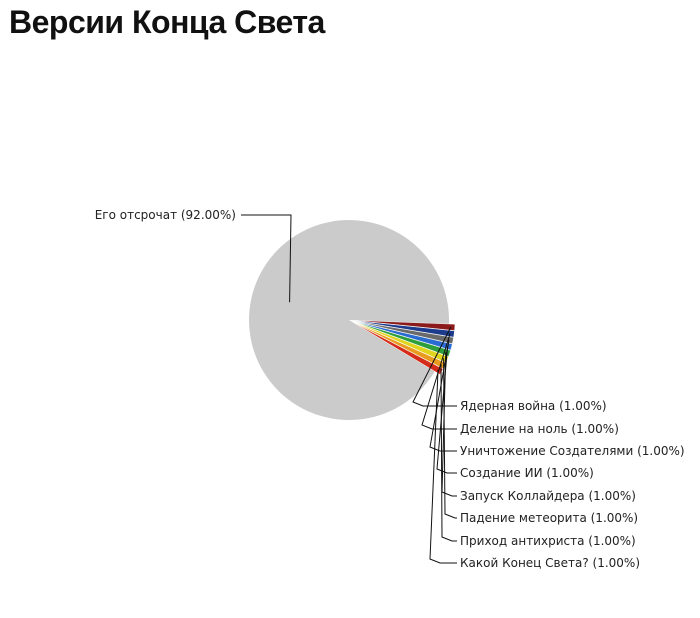  Describe the element at coordinates (572, 451) in the screenshot. I see `slice-label: Уничтожение Создателями (1.00%)` at that location.